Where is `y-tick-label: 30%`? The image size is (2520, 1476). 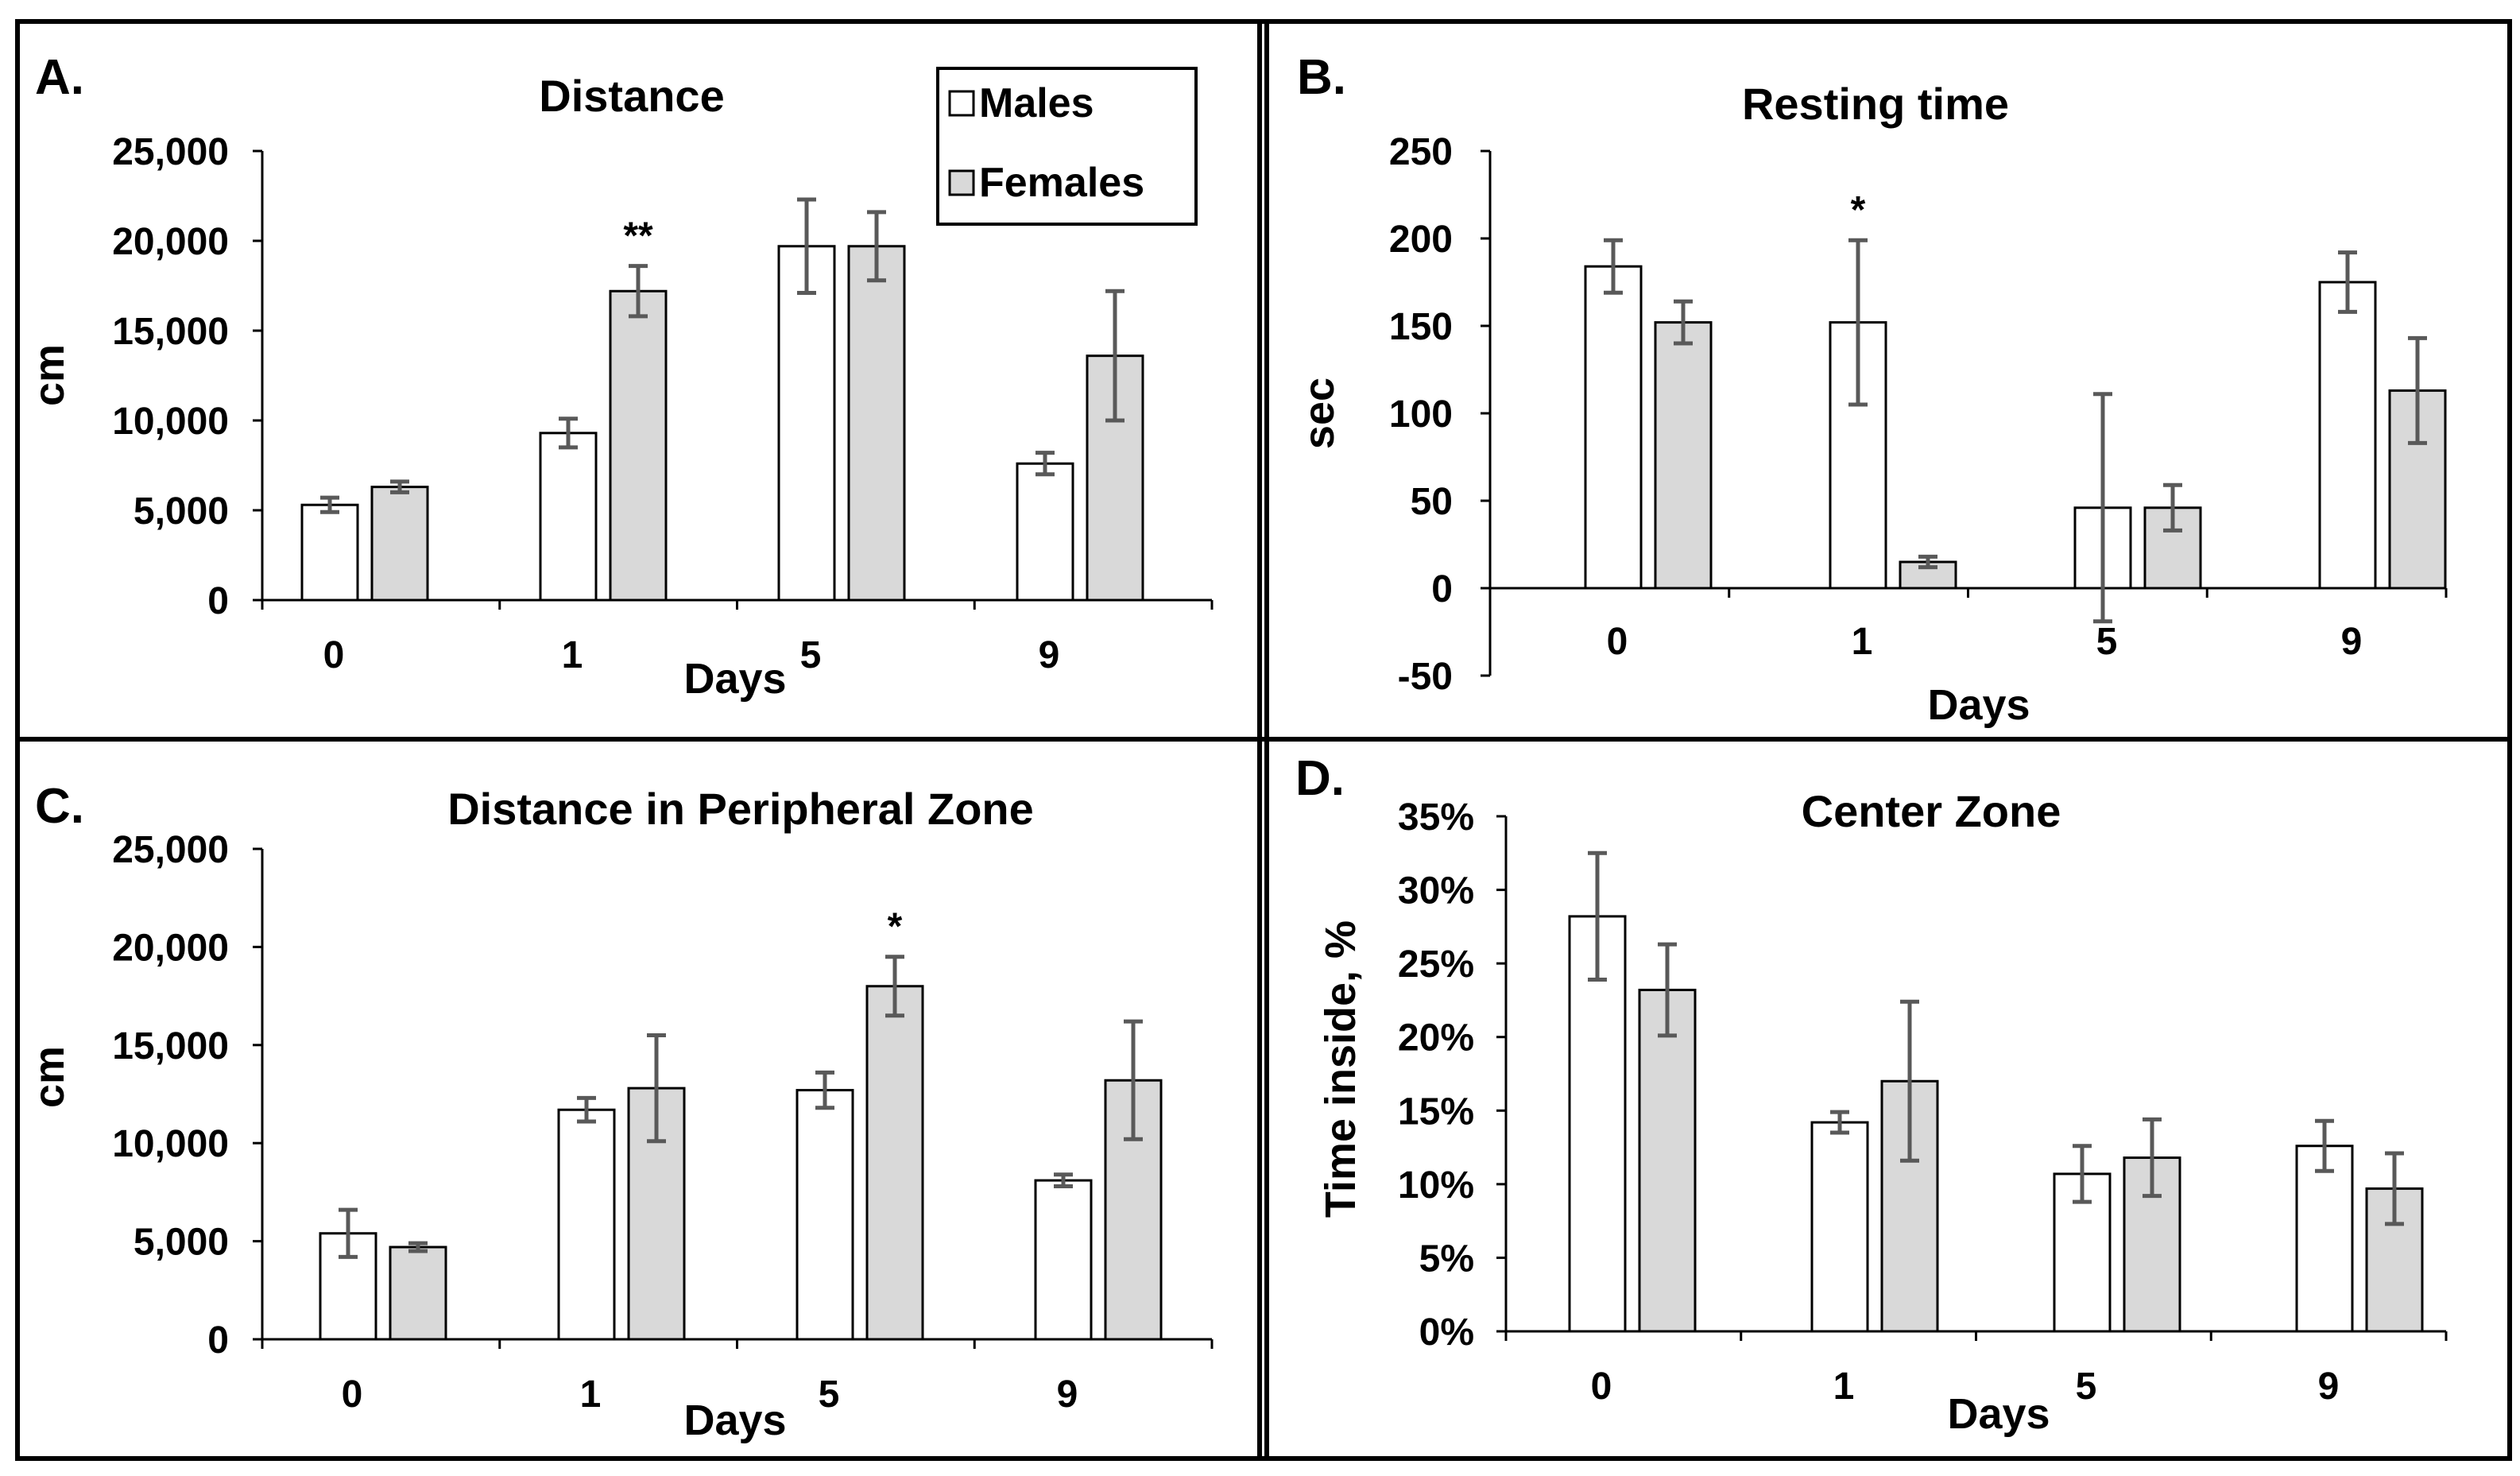
y-tick-label: 30% is located at coordinates (1436, 891).